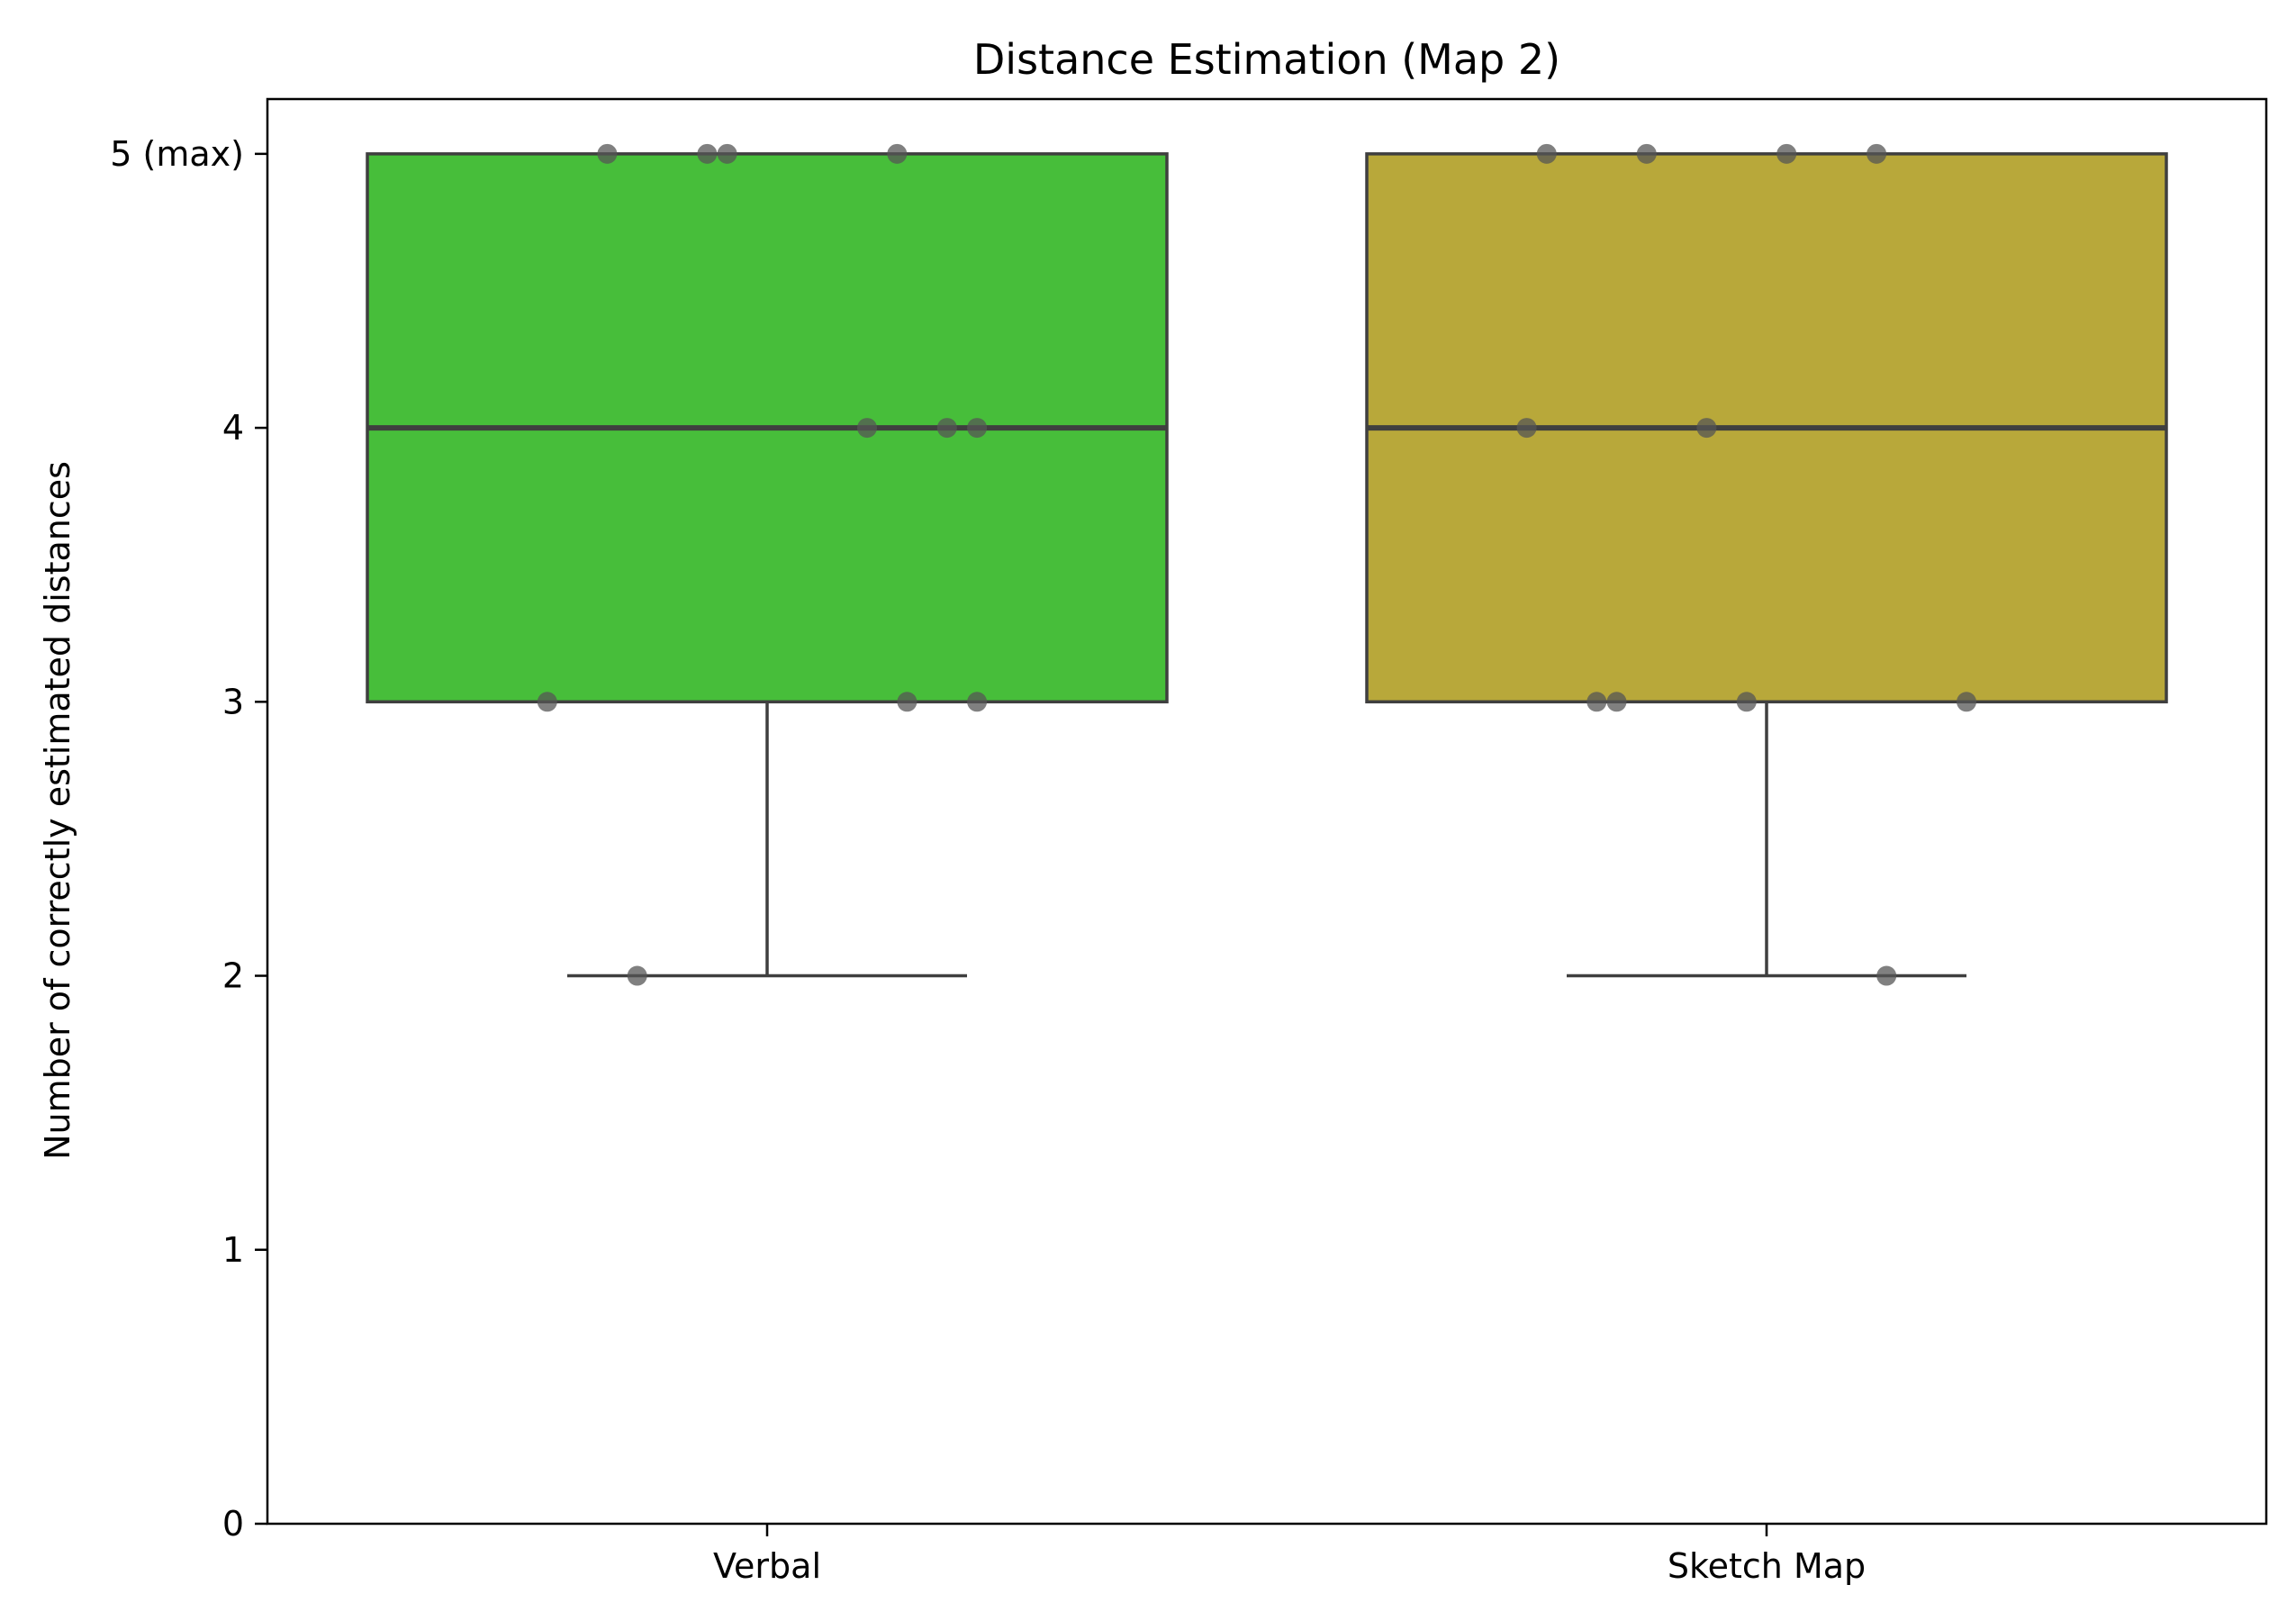 The image size is (2296, 1621). I want to click on y-tick-label: 5 (max), so click(177, 154).